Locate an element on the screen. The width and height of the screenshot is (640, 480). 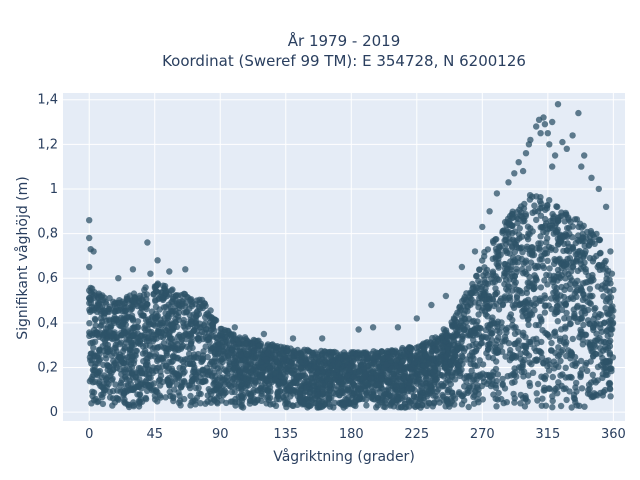
y-tick-label: 0,2 is located at coordinates (47, 367).